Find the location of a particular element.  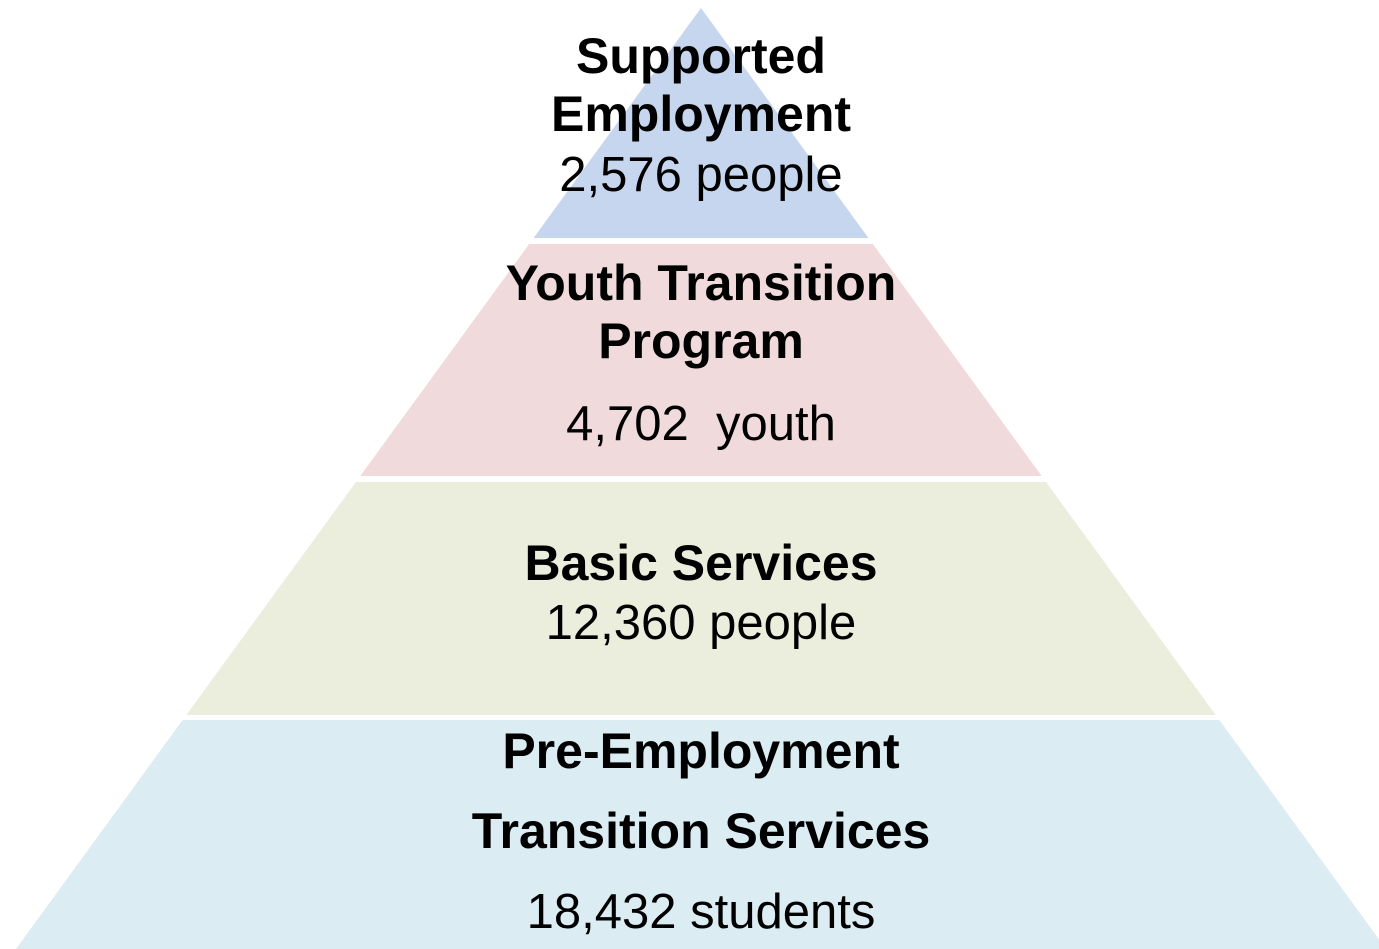

level-count: 12,360 people is located at coordinates (701, 623).